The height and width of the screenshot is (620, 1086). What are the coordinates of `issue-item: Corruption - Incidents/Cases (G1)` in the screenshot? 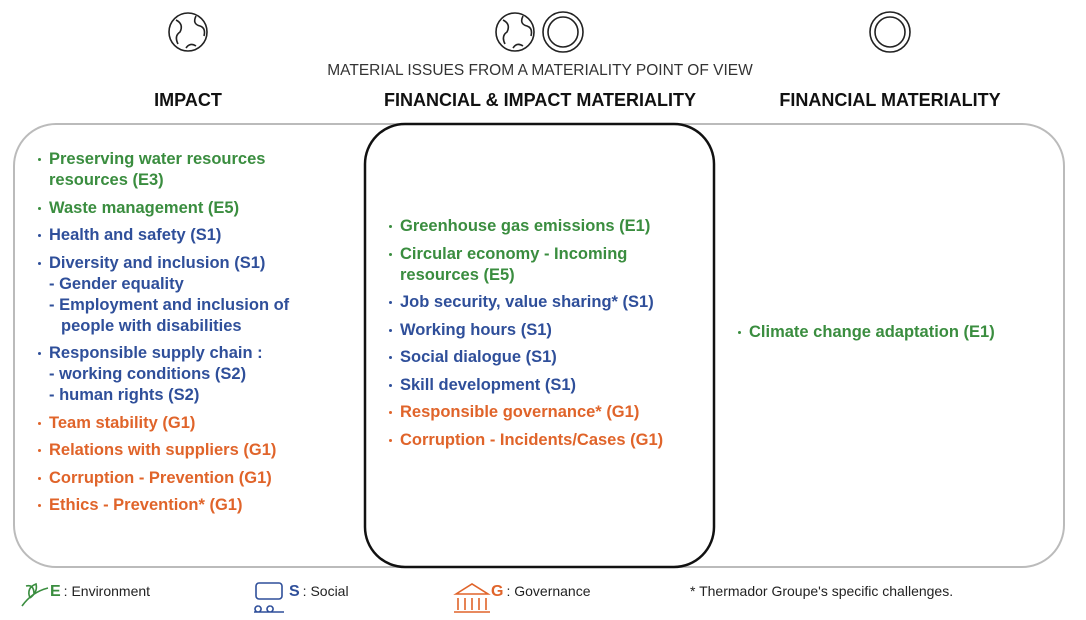 It's located at (542, 440).